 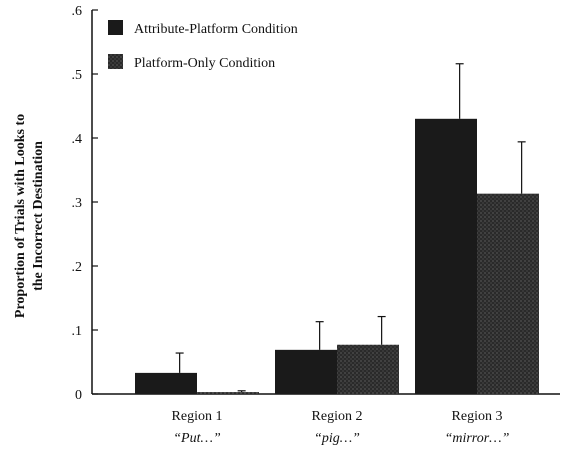 What do you see at coordinates (77, 203) in the screenshot?
I see `y-tick-label: .3` at bounding box center [77, 203].